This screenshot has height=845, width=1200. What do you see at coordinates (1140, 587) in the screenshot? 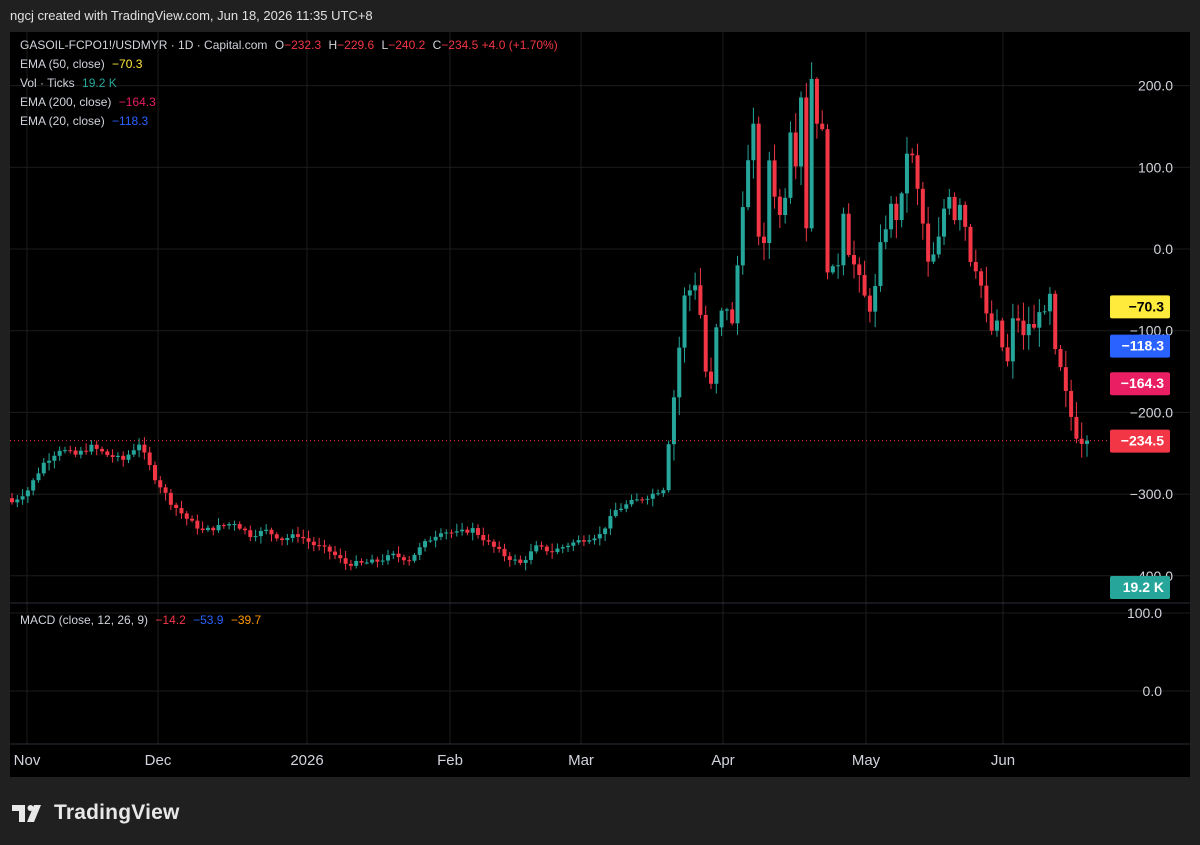
I see `volume-tag-bg` at bounding box center [1140, 587].